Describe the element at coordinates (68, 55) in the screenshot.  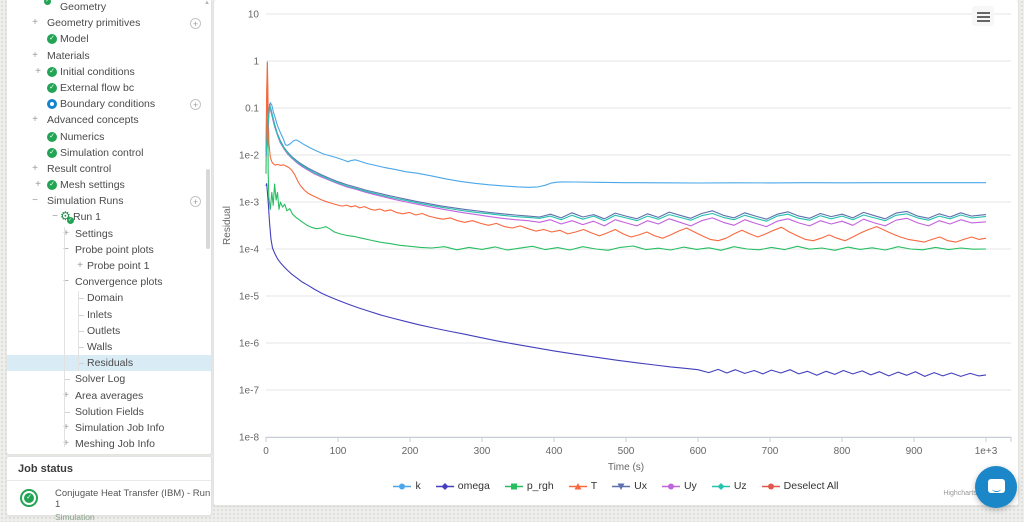
I see `tree-item-label: Materials` at that location.